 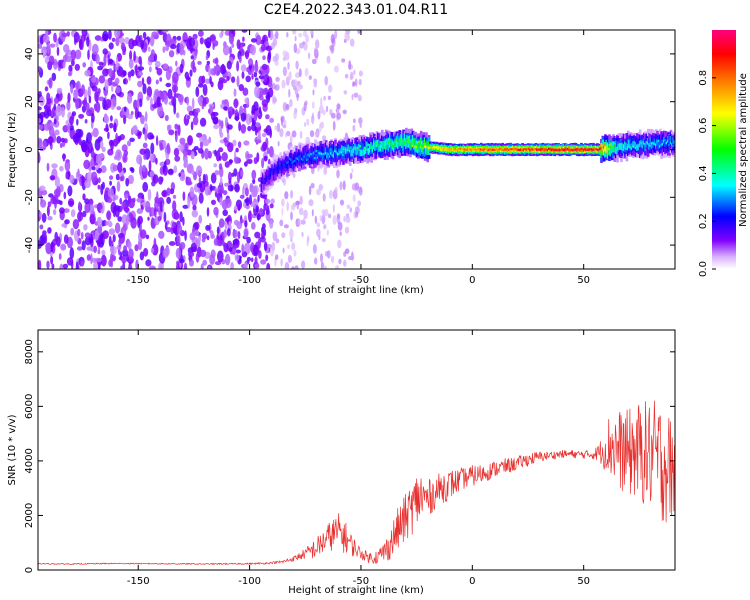 I want to click on x-tick-label: 0, so click(x=472, y=280).